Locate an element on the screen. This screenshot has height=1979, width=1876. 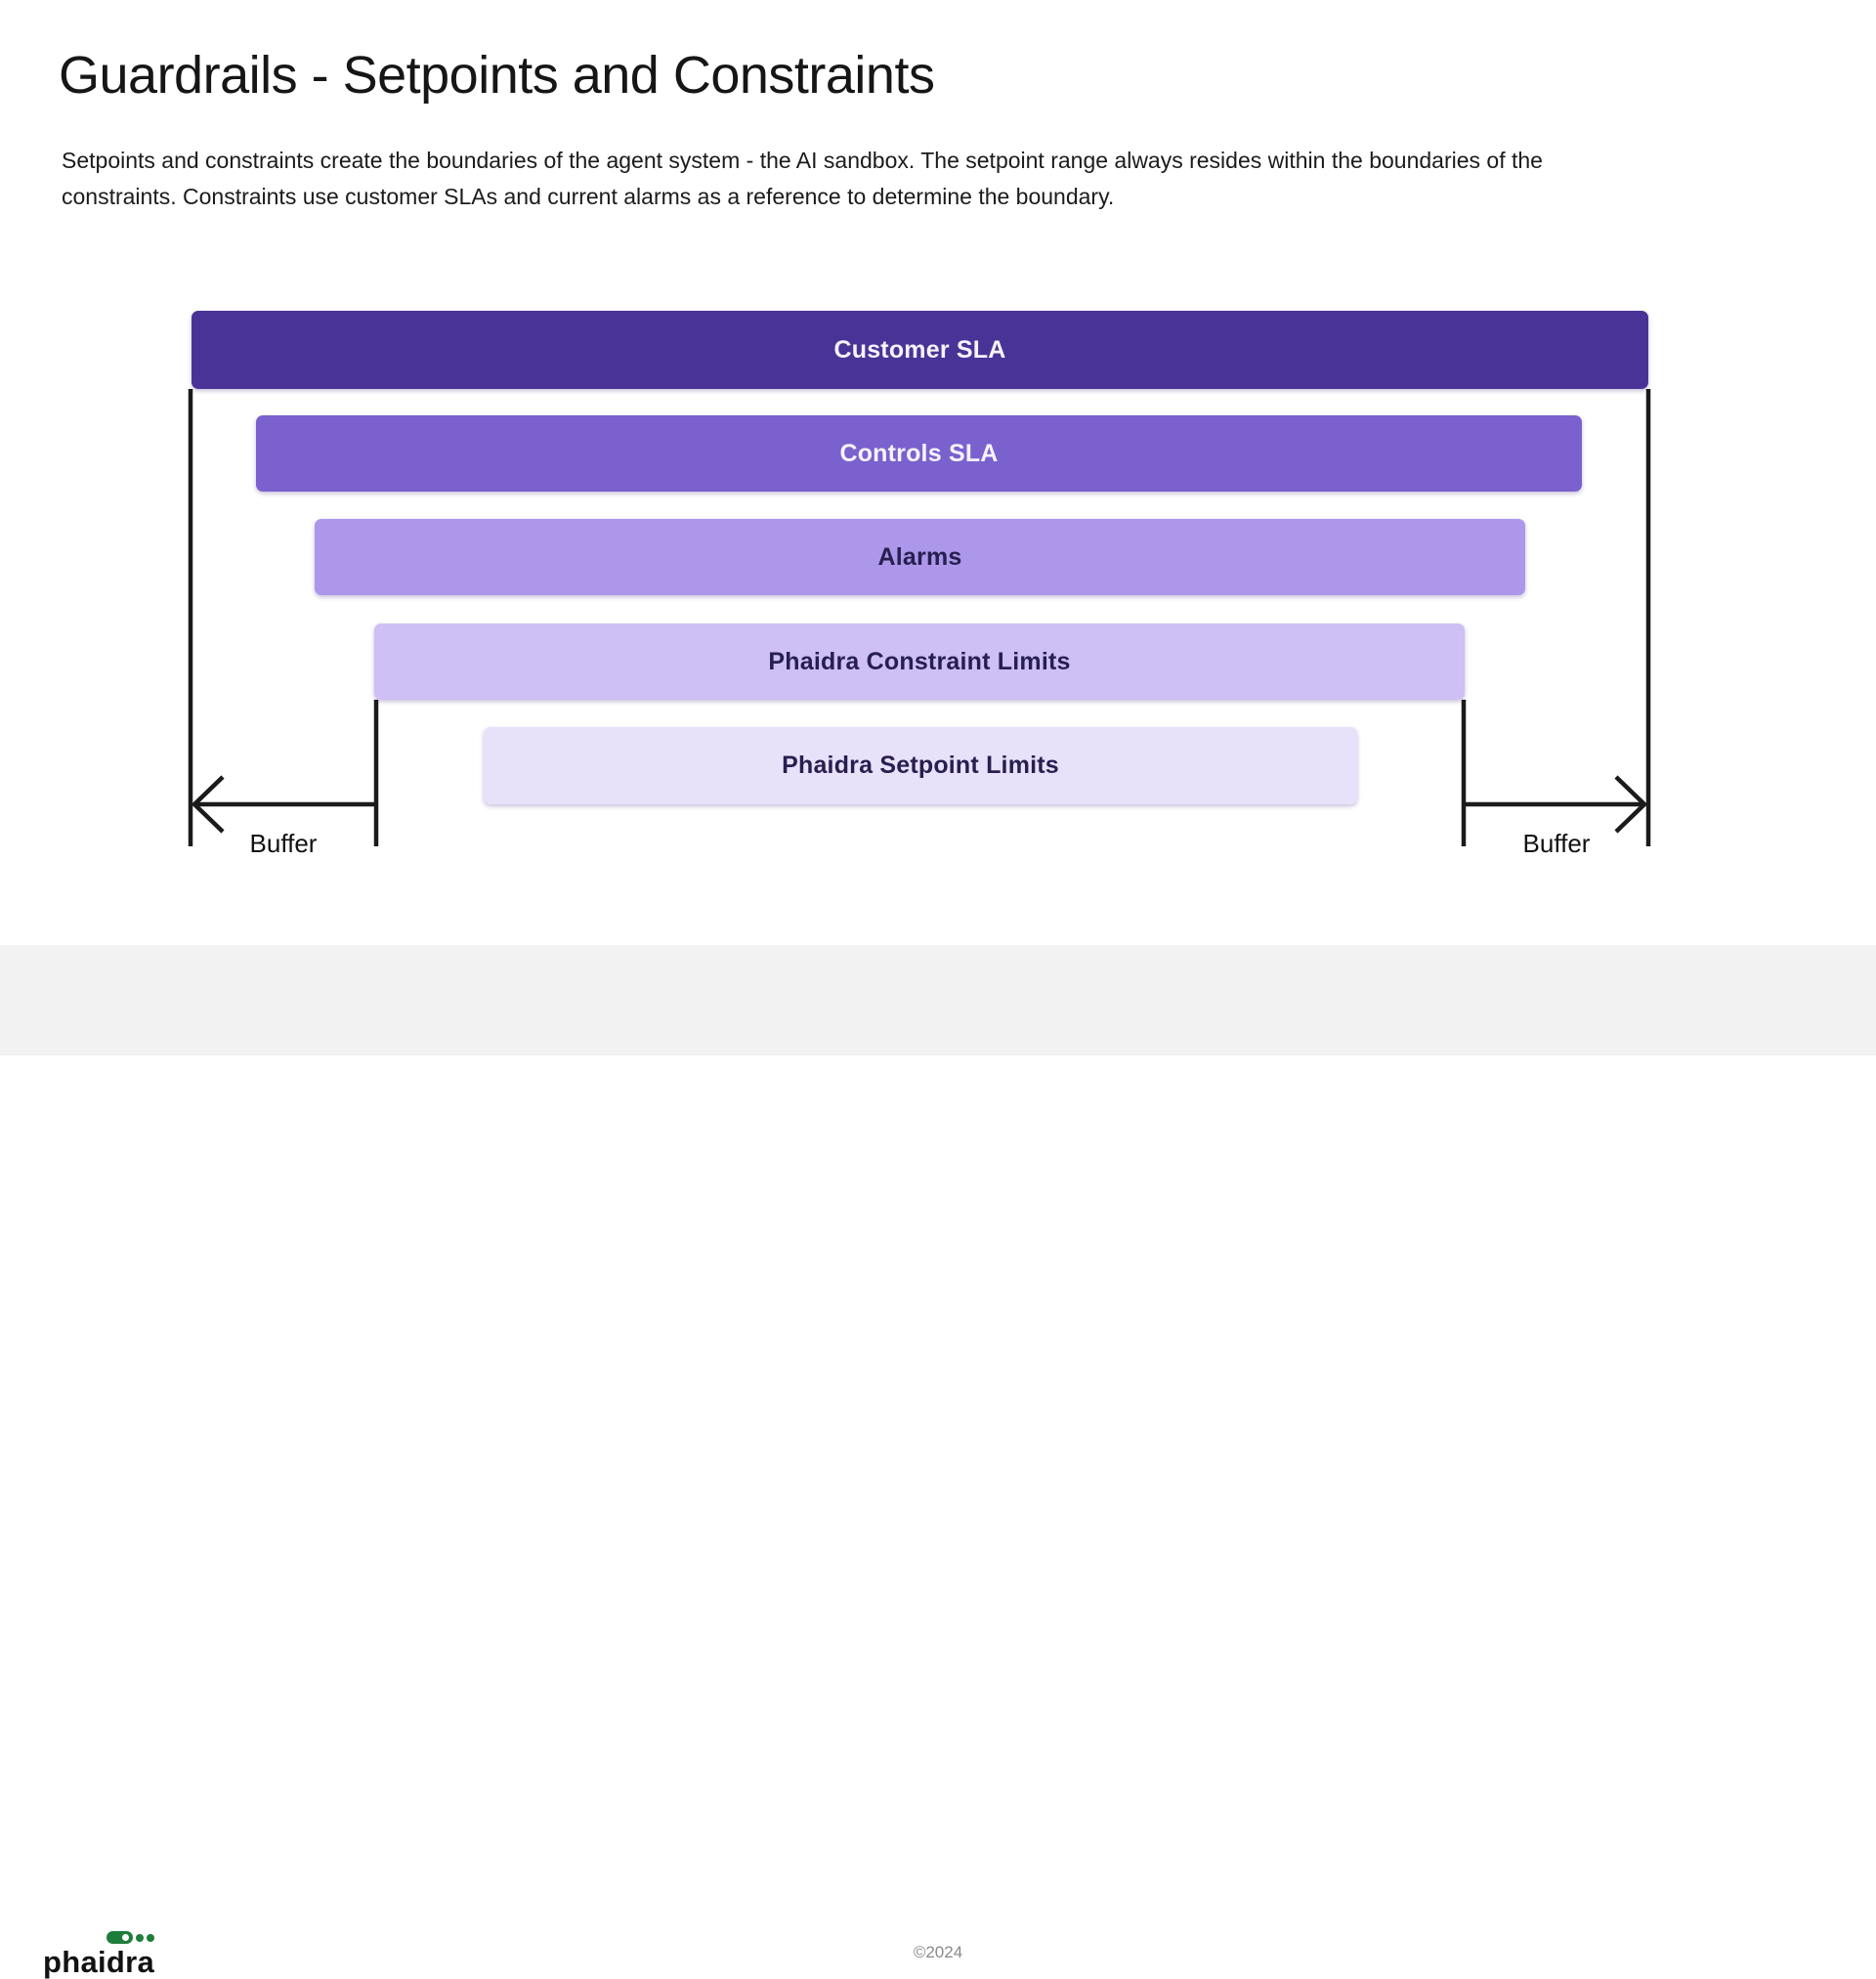
diagram-bar-controls-sla: Controls SLA is located at coordinates (919, 453).